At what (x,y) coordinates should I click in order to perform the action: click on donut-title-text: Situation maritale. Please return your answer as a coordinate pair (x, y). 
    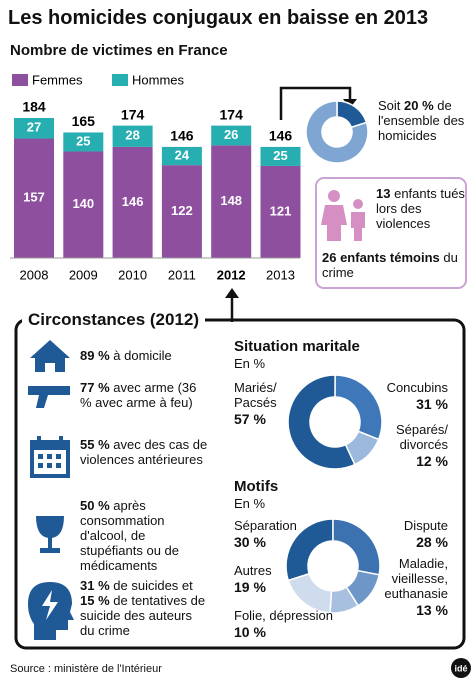
    Looking at the image, I should click on (297, 346).